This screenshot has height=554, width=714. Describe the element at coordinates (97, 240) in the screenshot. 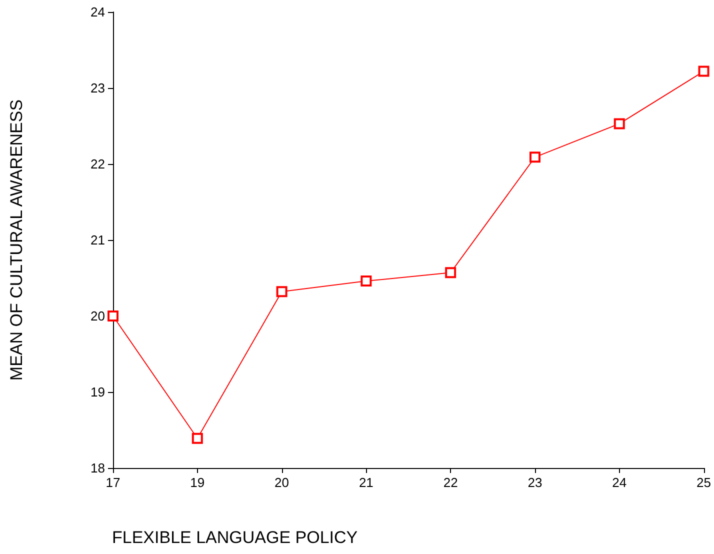

I see `y-tick-label: 21` at that location.